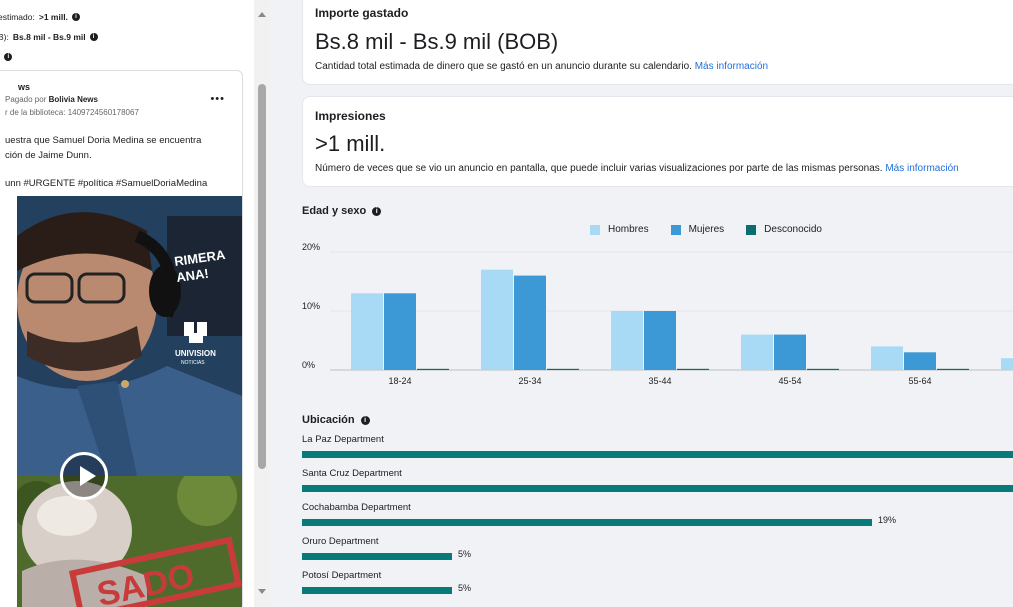  Describe the element at coordinates (659, 381) in the screenshot. I see `x-tick-label: 35-44` at that location.